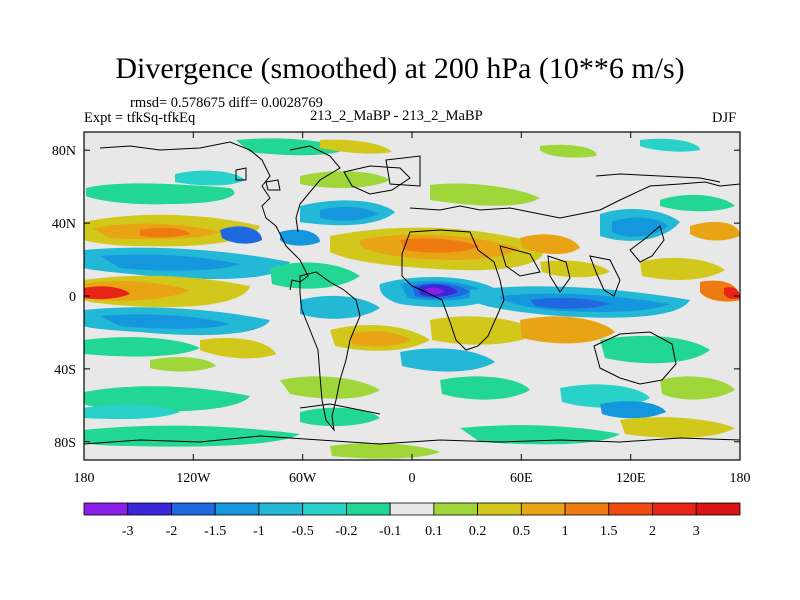 This screenshot has height=600, width=800. I want to click on colorbar-label: -1.5, so click(215, 531).